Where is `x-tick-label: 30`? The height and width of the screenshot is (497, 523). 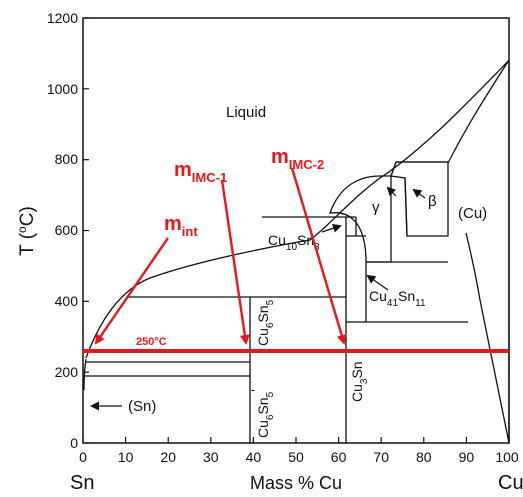 x-tick-label: 30 is located at coordinates (211, 457).